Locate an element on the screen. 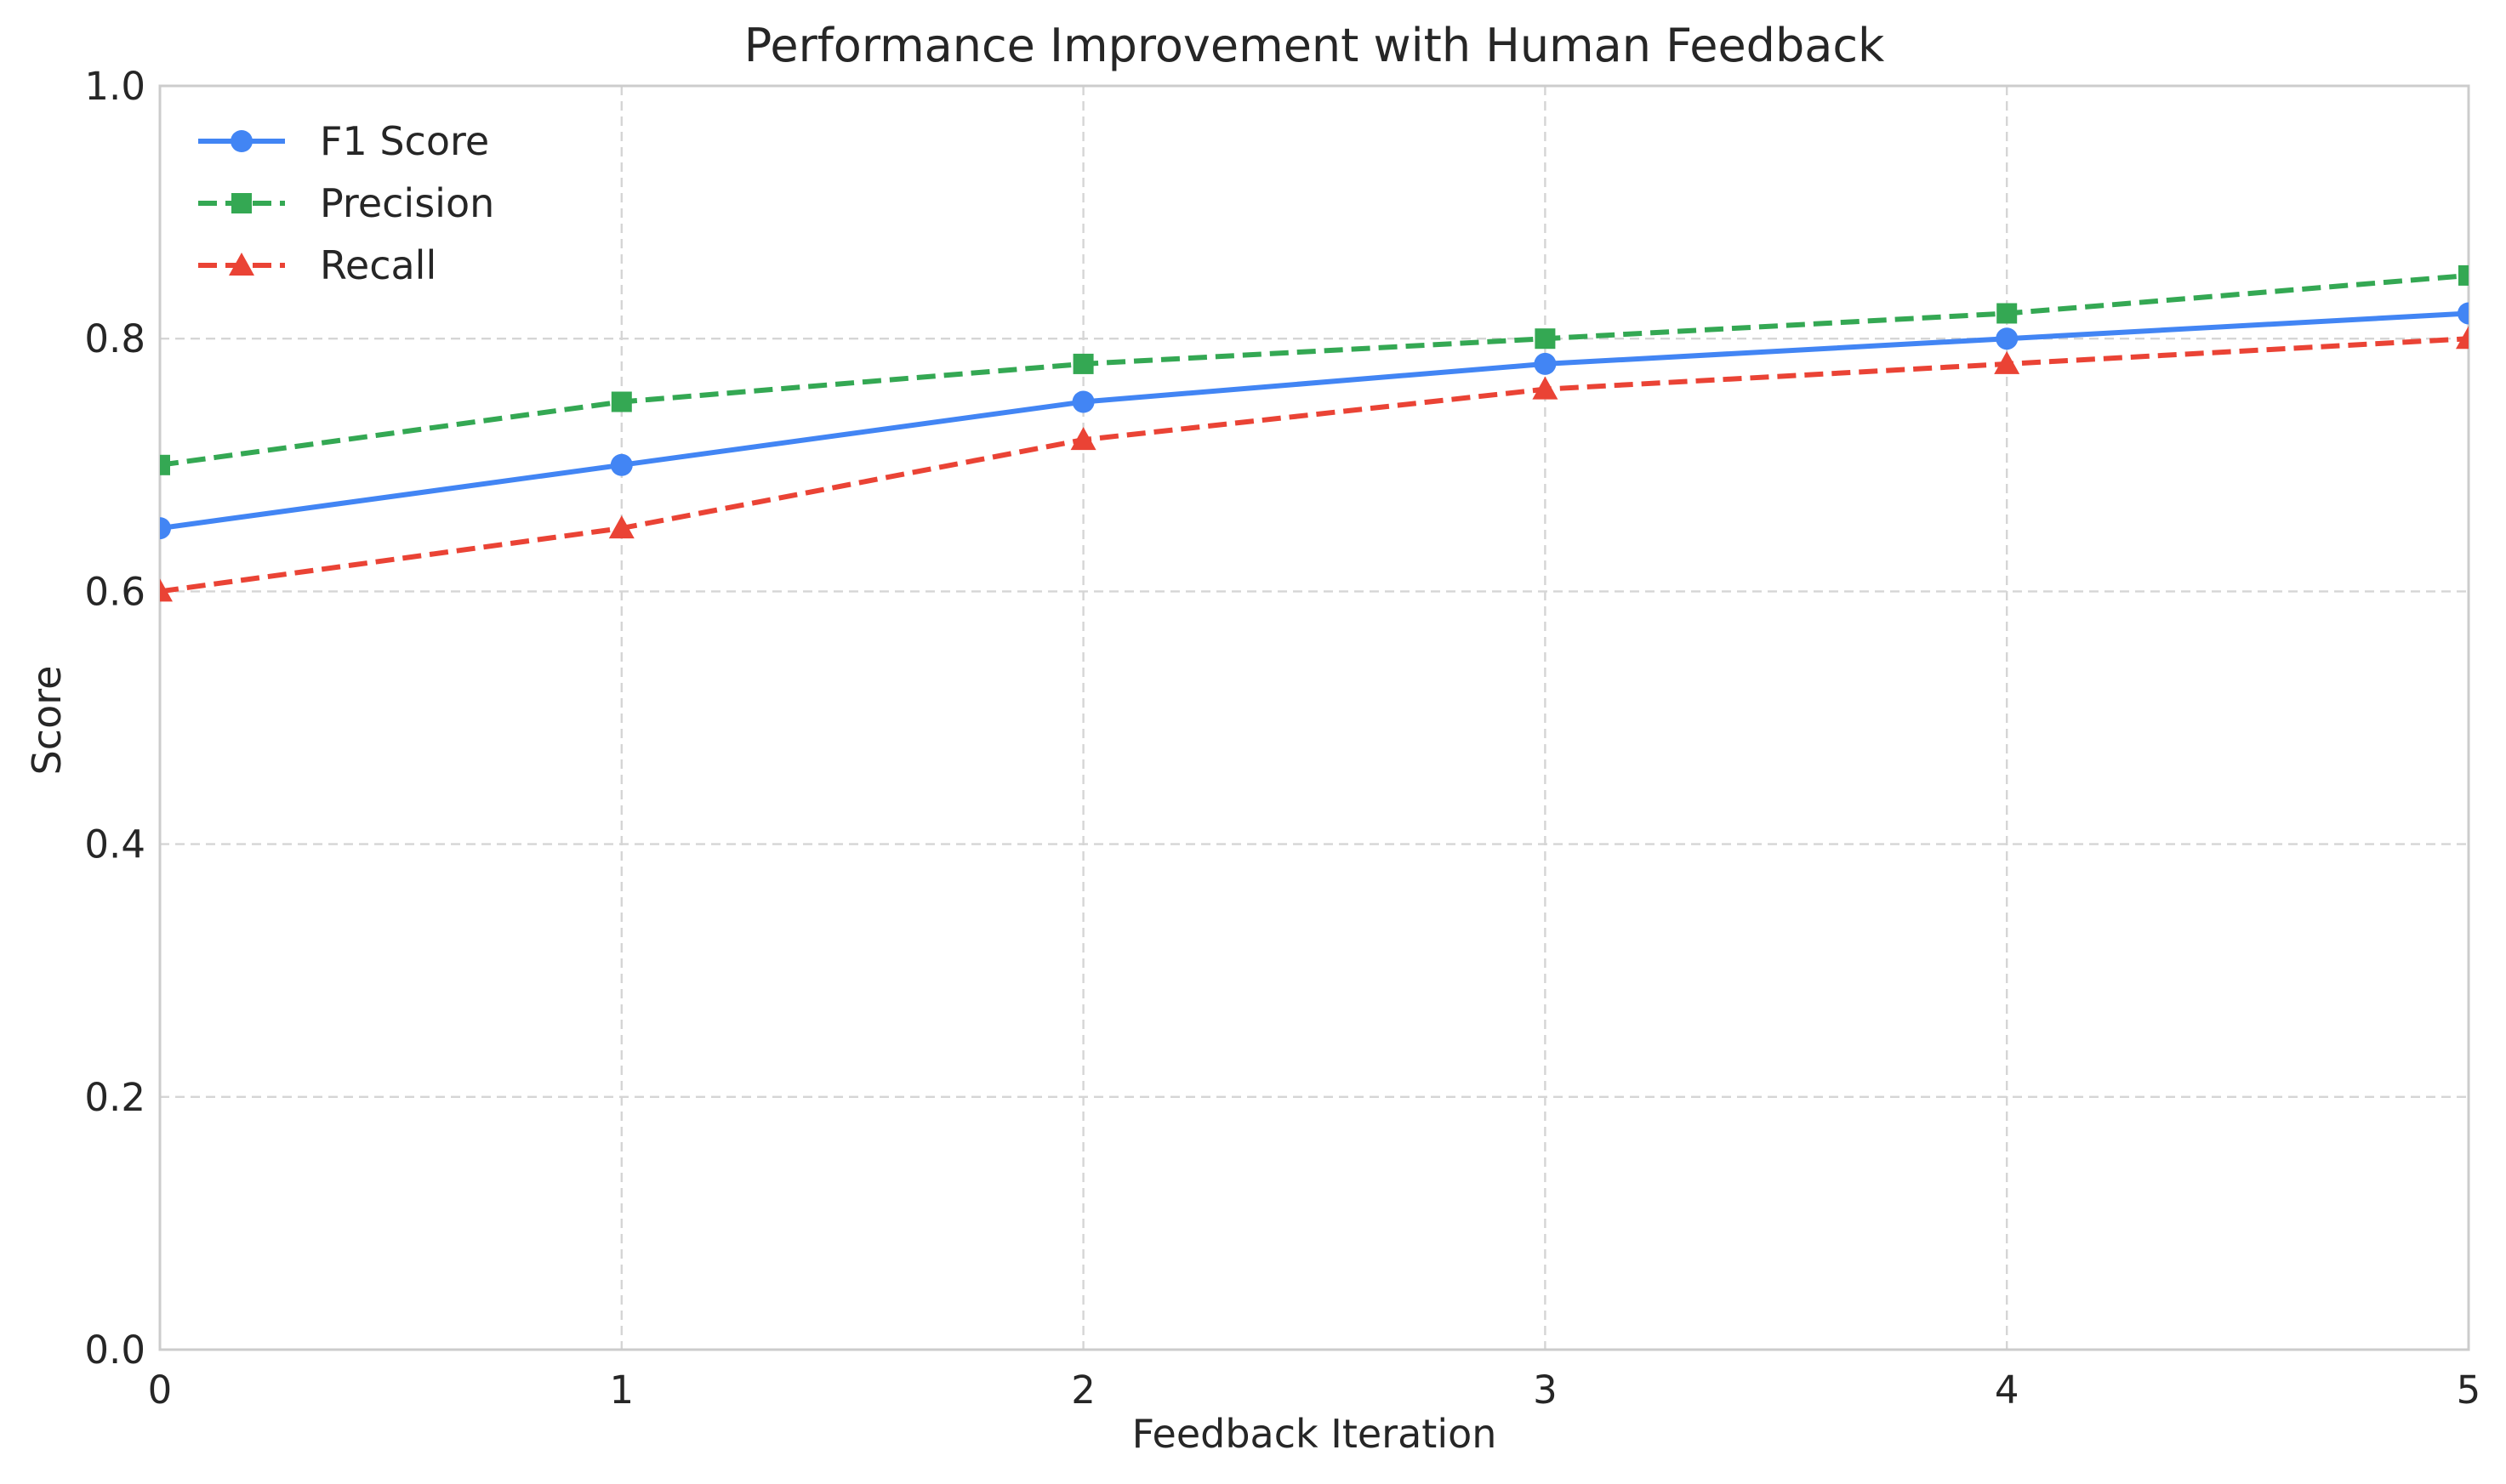 The image size is (2506, 1484). legend-label: Recall is located at coordinates (378, 265).